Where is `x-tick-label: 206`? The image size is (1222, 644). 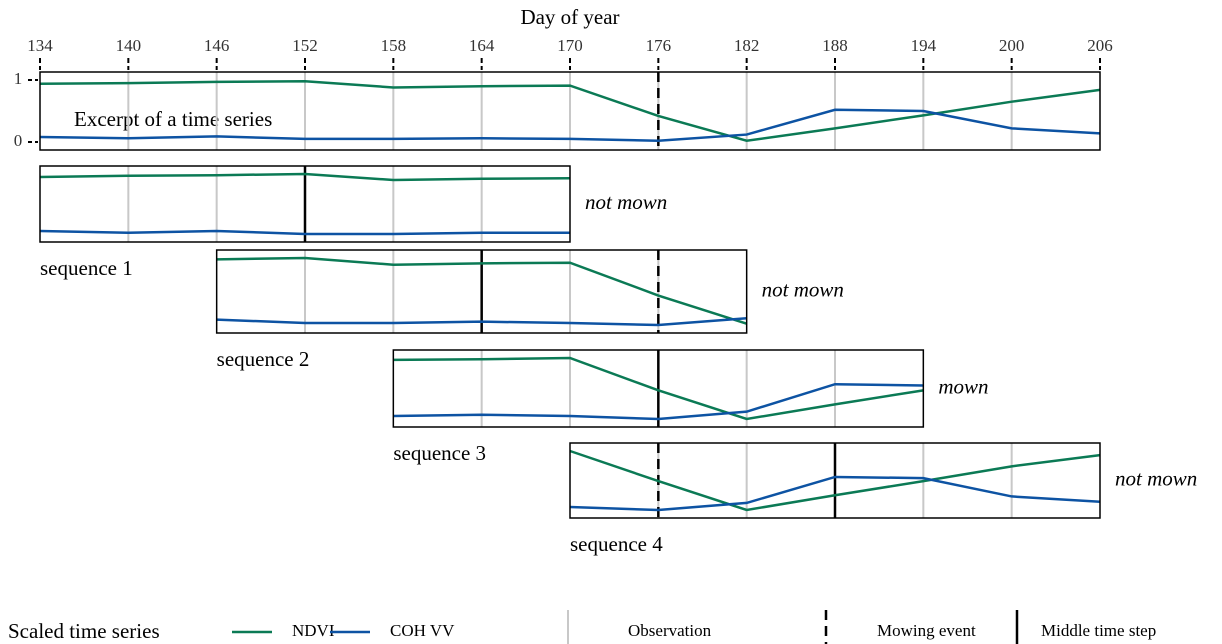
x-tick-label: 206 is located at coordinates (1100, 45).